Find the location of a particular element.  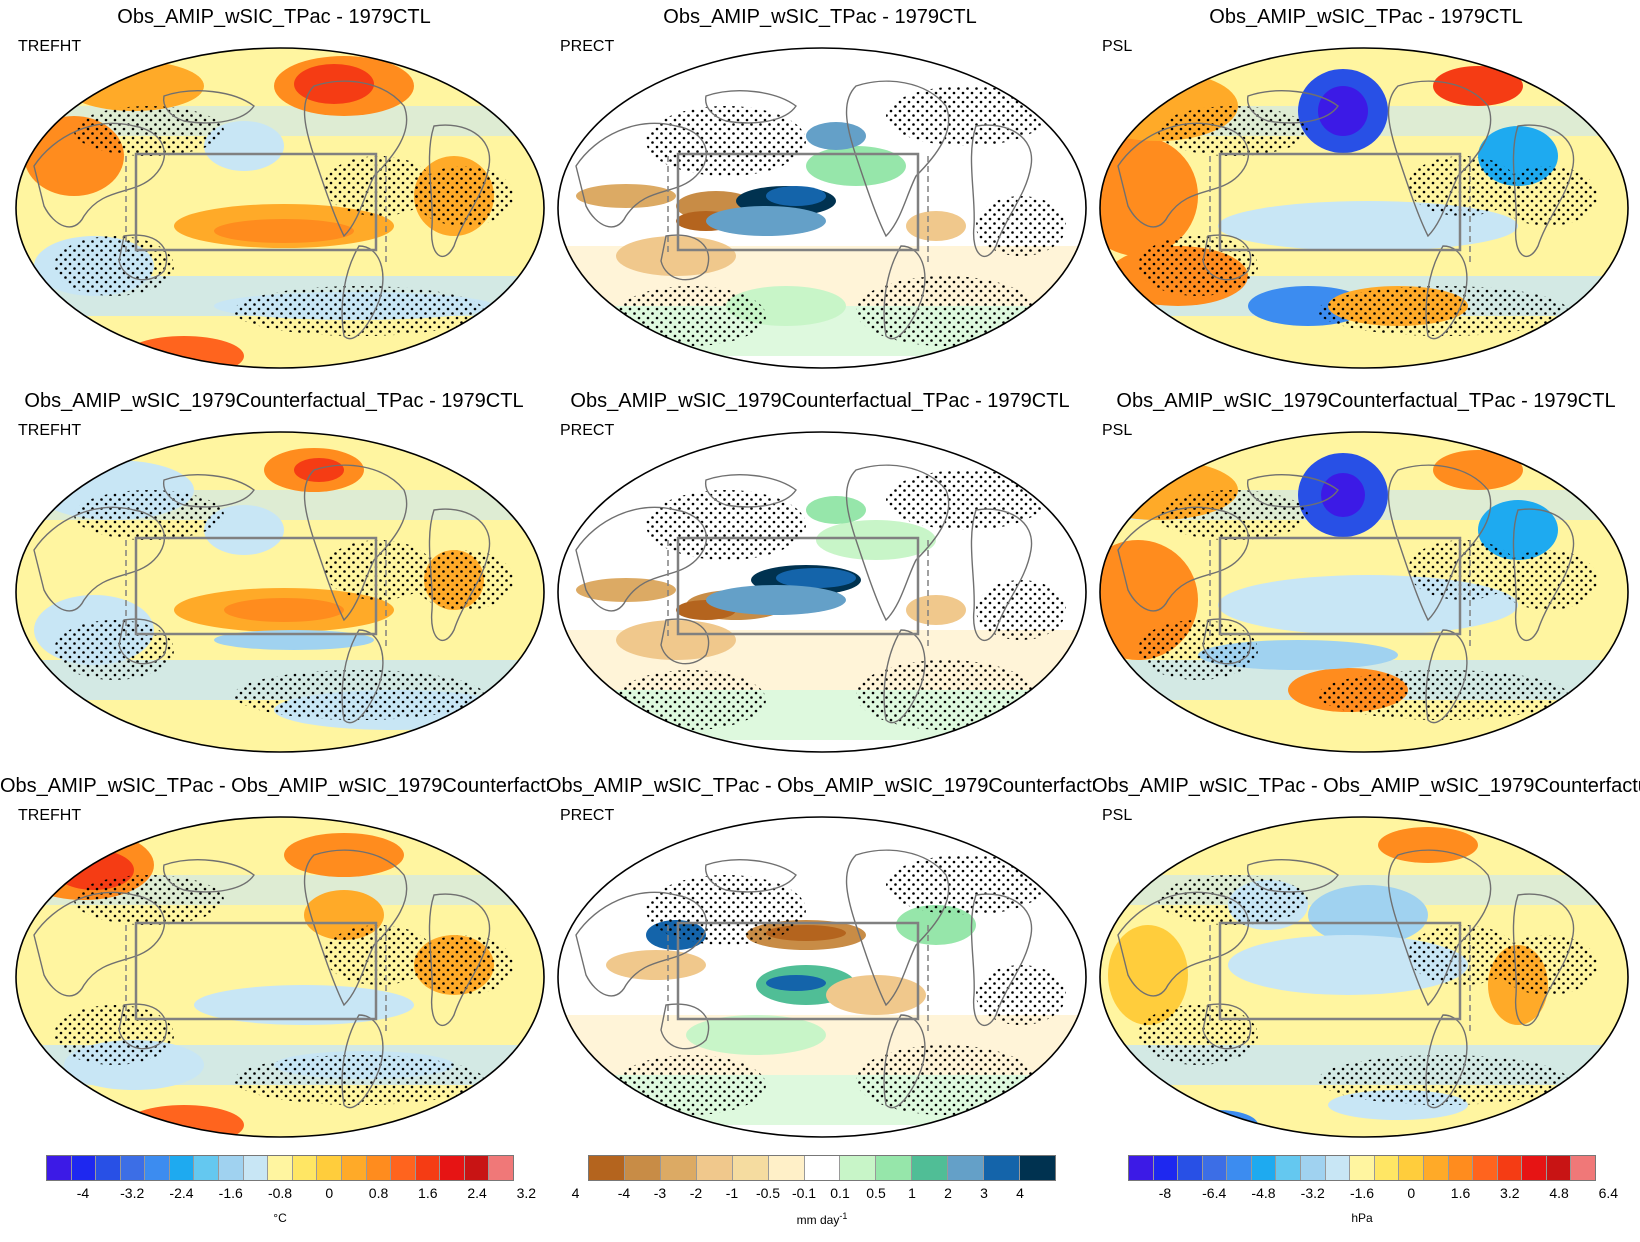

precipitation-tick-label: -1 is located at coordinates (732, 1193).